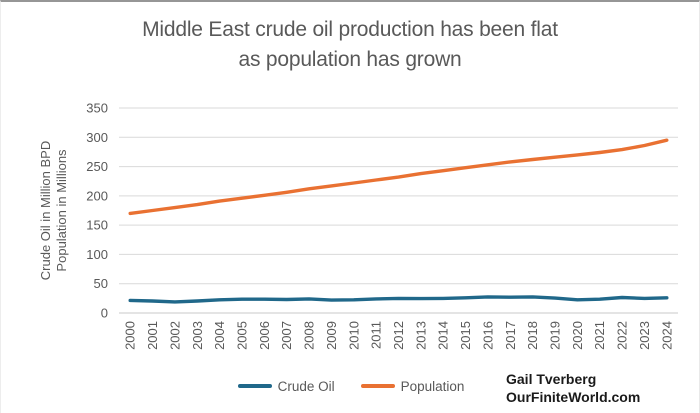 The image size is (700, 413). What do you see at coordinates (398, 299) in the screenshot?
I see `series-line-crude-oil` at bounding box center [398, 299].